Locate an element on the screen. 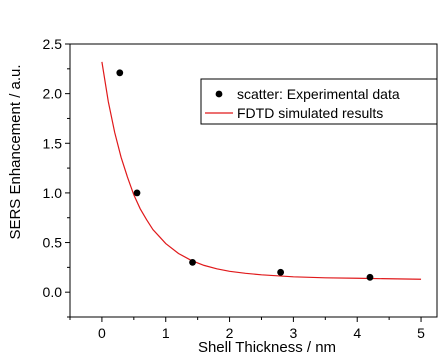  x-tick-label: 0 is located at coordinates (102, 333).